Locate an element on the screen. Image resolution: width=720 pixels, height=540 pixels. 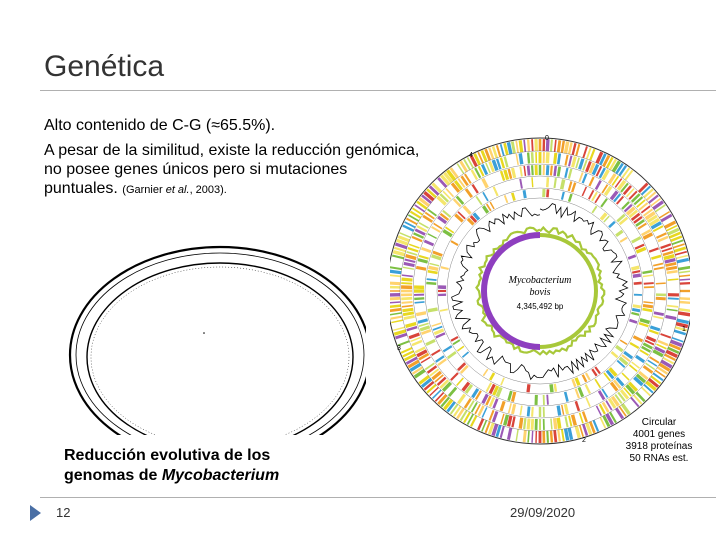
title-divider is located at coordinates (378, 90).